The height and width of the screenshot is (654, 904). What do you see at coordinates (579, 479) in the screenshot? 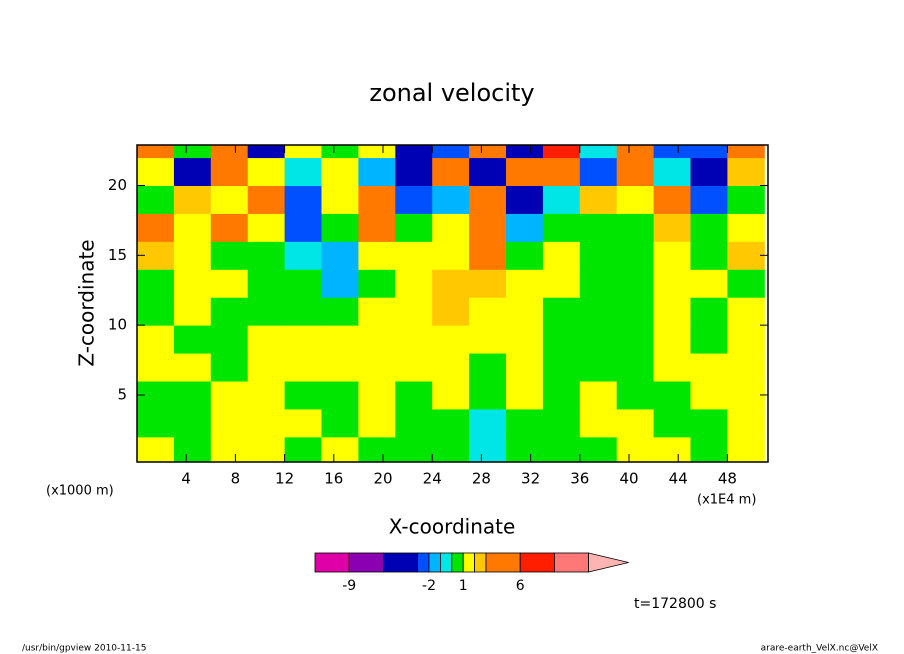
I see `x-tick-label: 36` at bounding box center [579, 479].